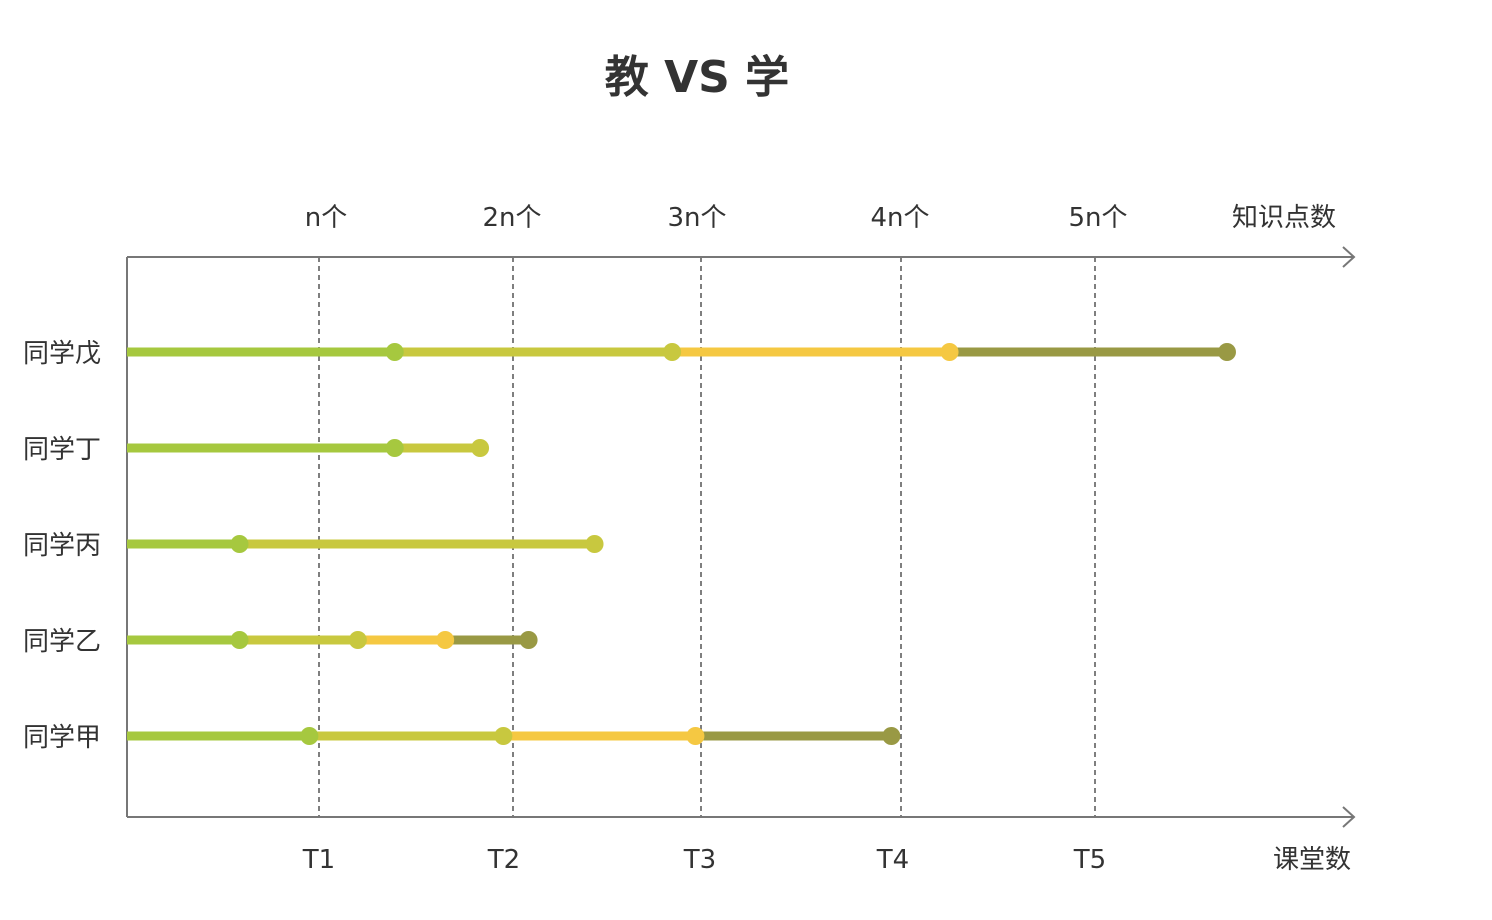 The height and width of the screenshot is (920, 1492). I want to click on bottom-tick-label: T3, so click(699, 860).